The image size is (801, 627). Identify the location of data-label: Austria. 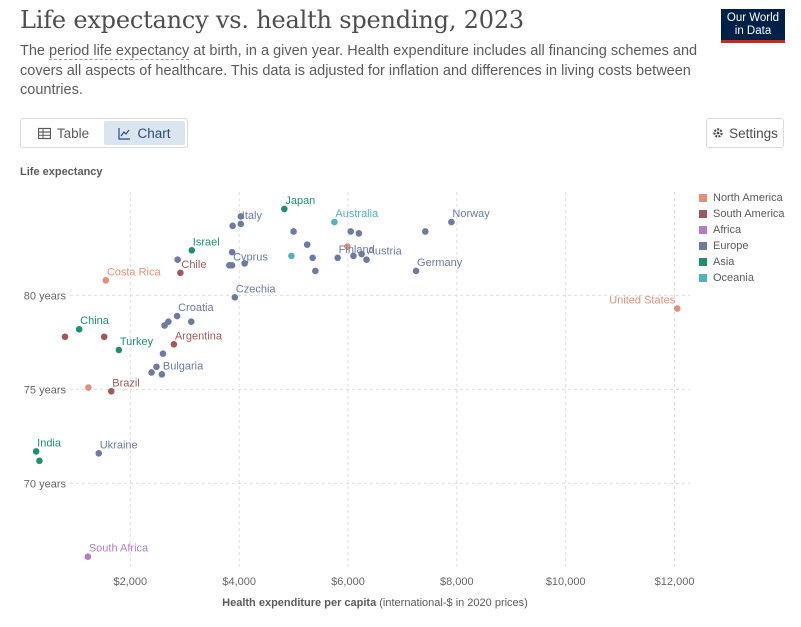
(385, 252).